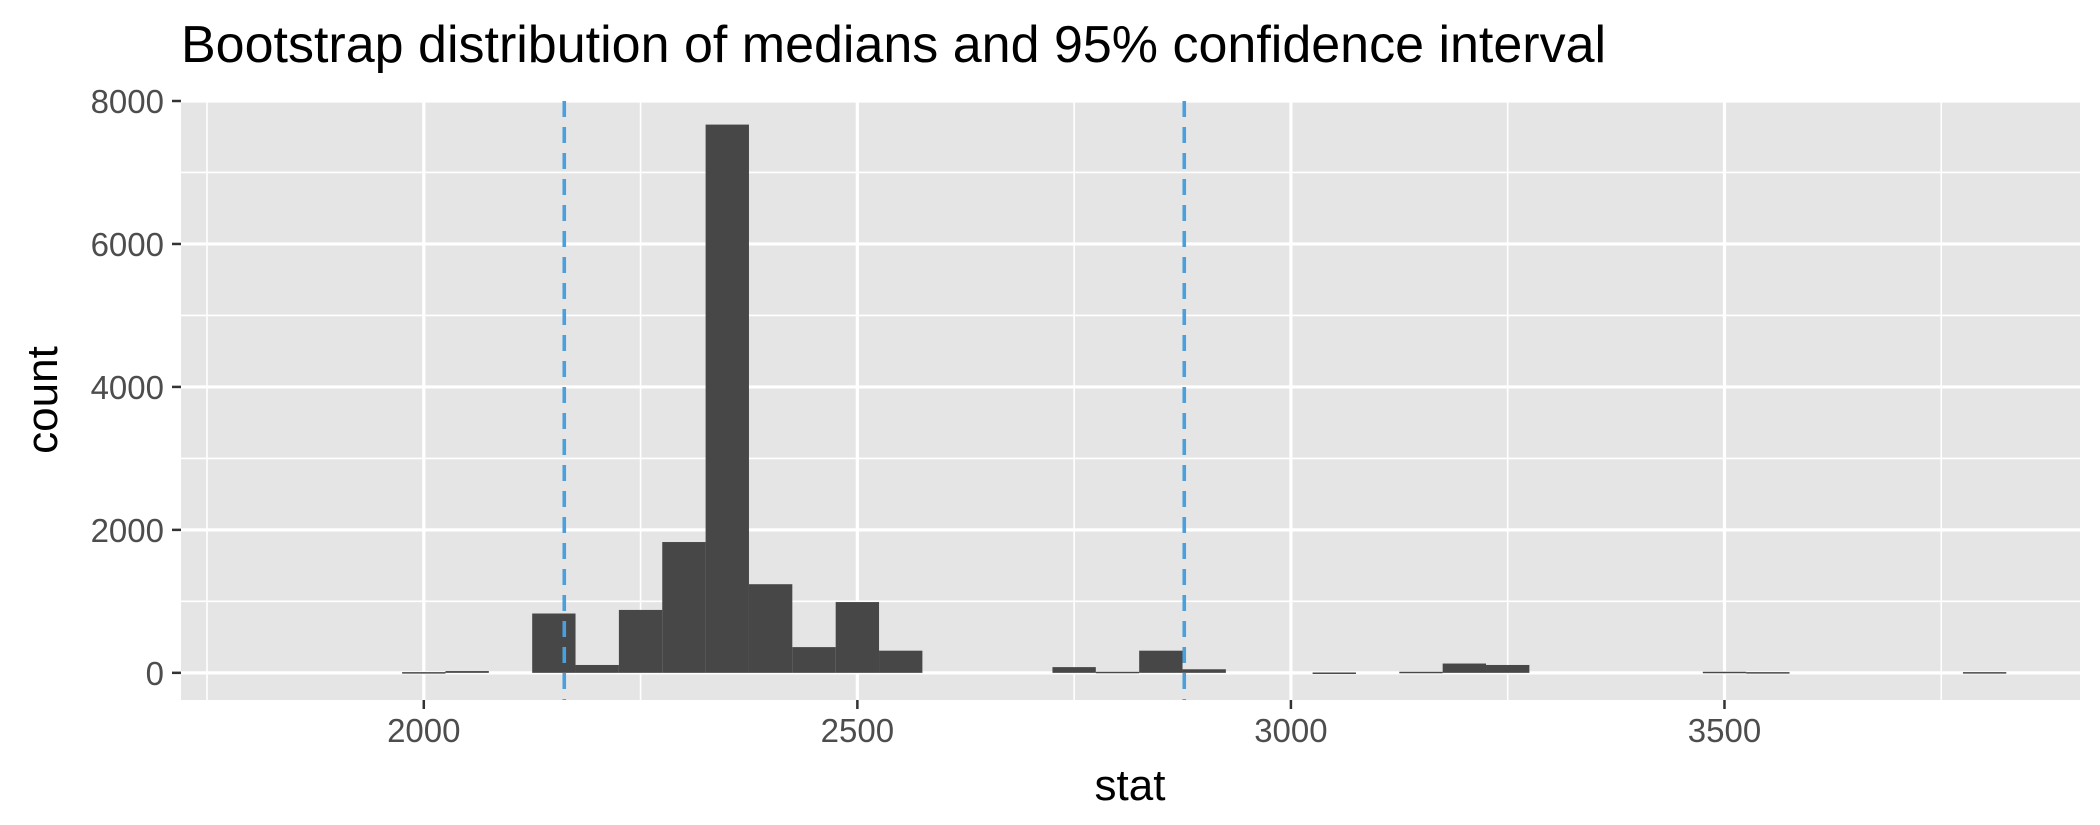 The width and height of the screenshot is (2100, 825). I want to click on x-tick-label: 3000, so click(1290, 730).